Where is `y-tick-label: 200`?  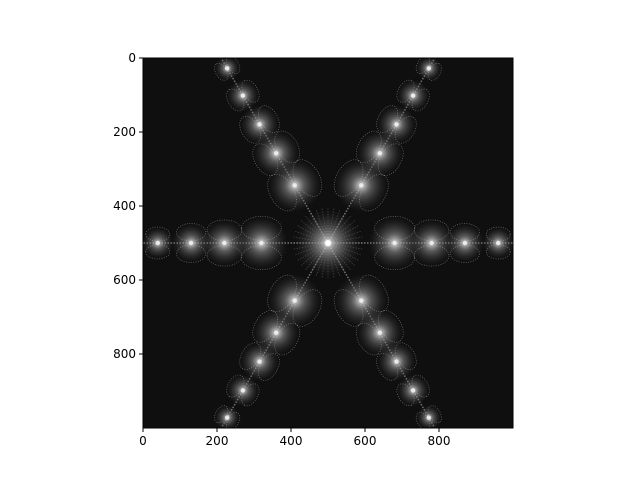 y-tick-label: 200 is located at coordinates (124, 132).